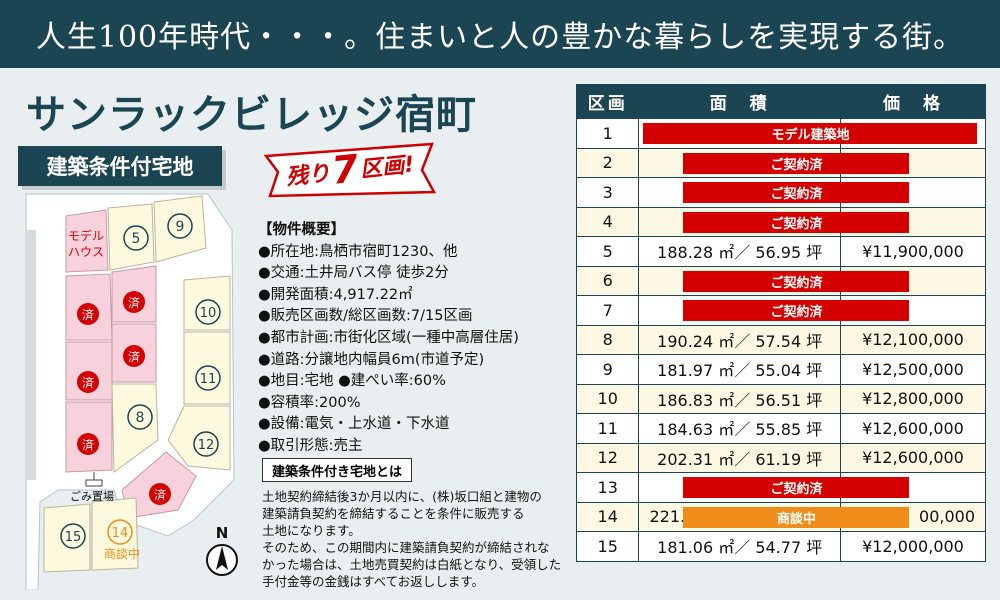 Image resolution: width=1000 pixels, height=600 pixels. I want to click on table-row: 11 184.63 ㎡／ 55.85 坪 ¥12,600,000, so click(781, 428).